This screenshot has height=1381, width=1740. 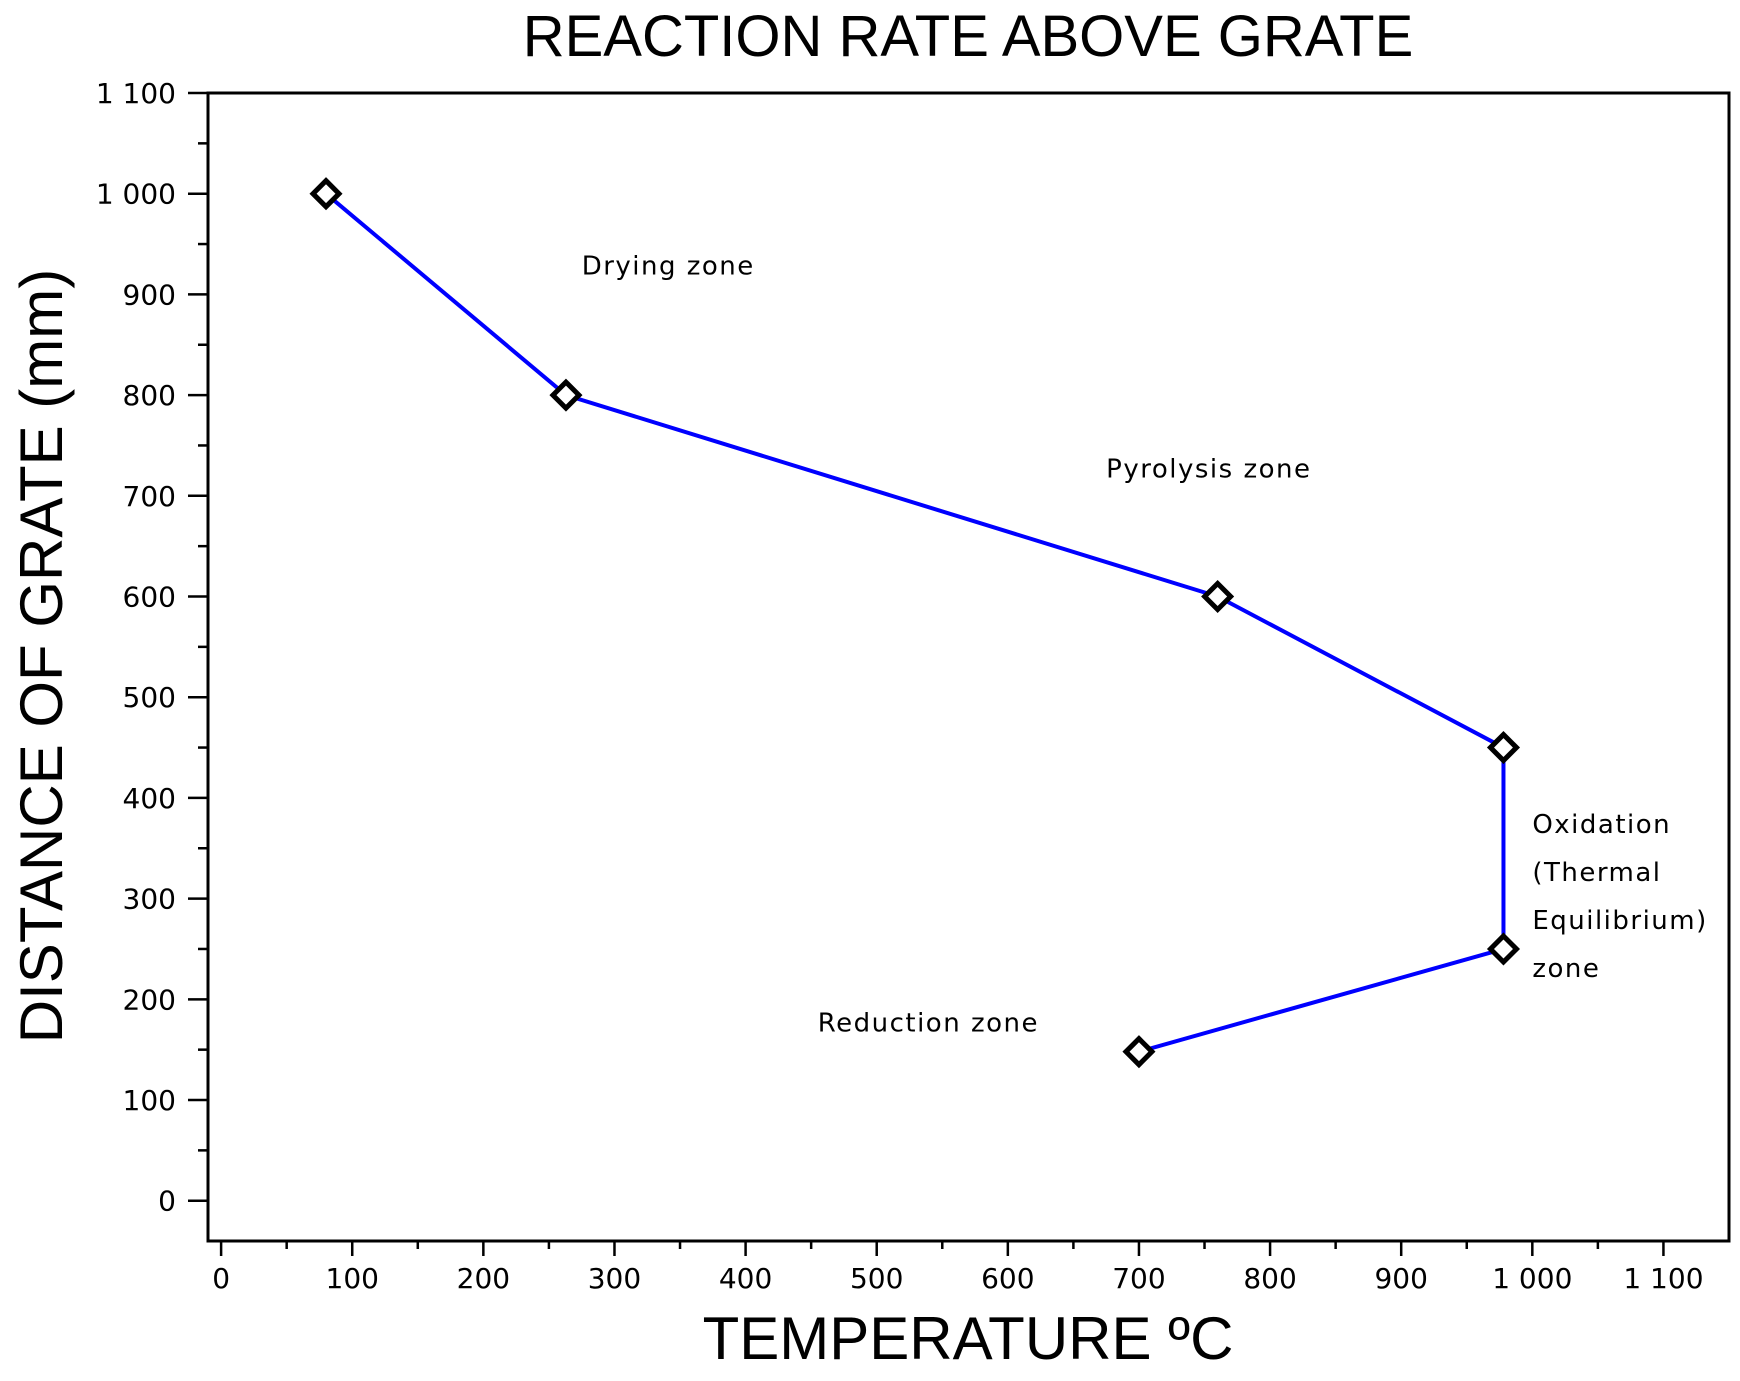 I want to click on y-tick-label: 500, so click(x=149, y=697).